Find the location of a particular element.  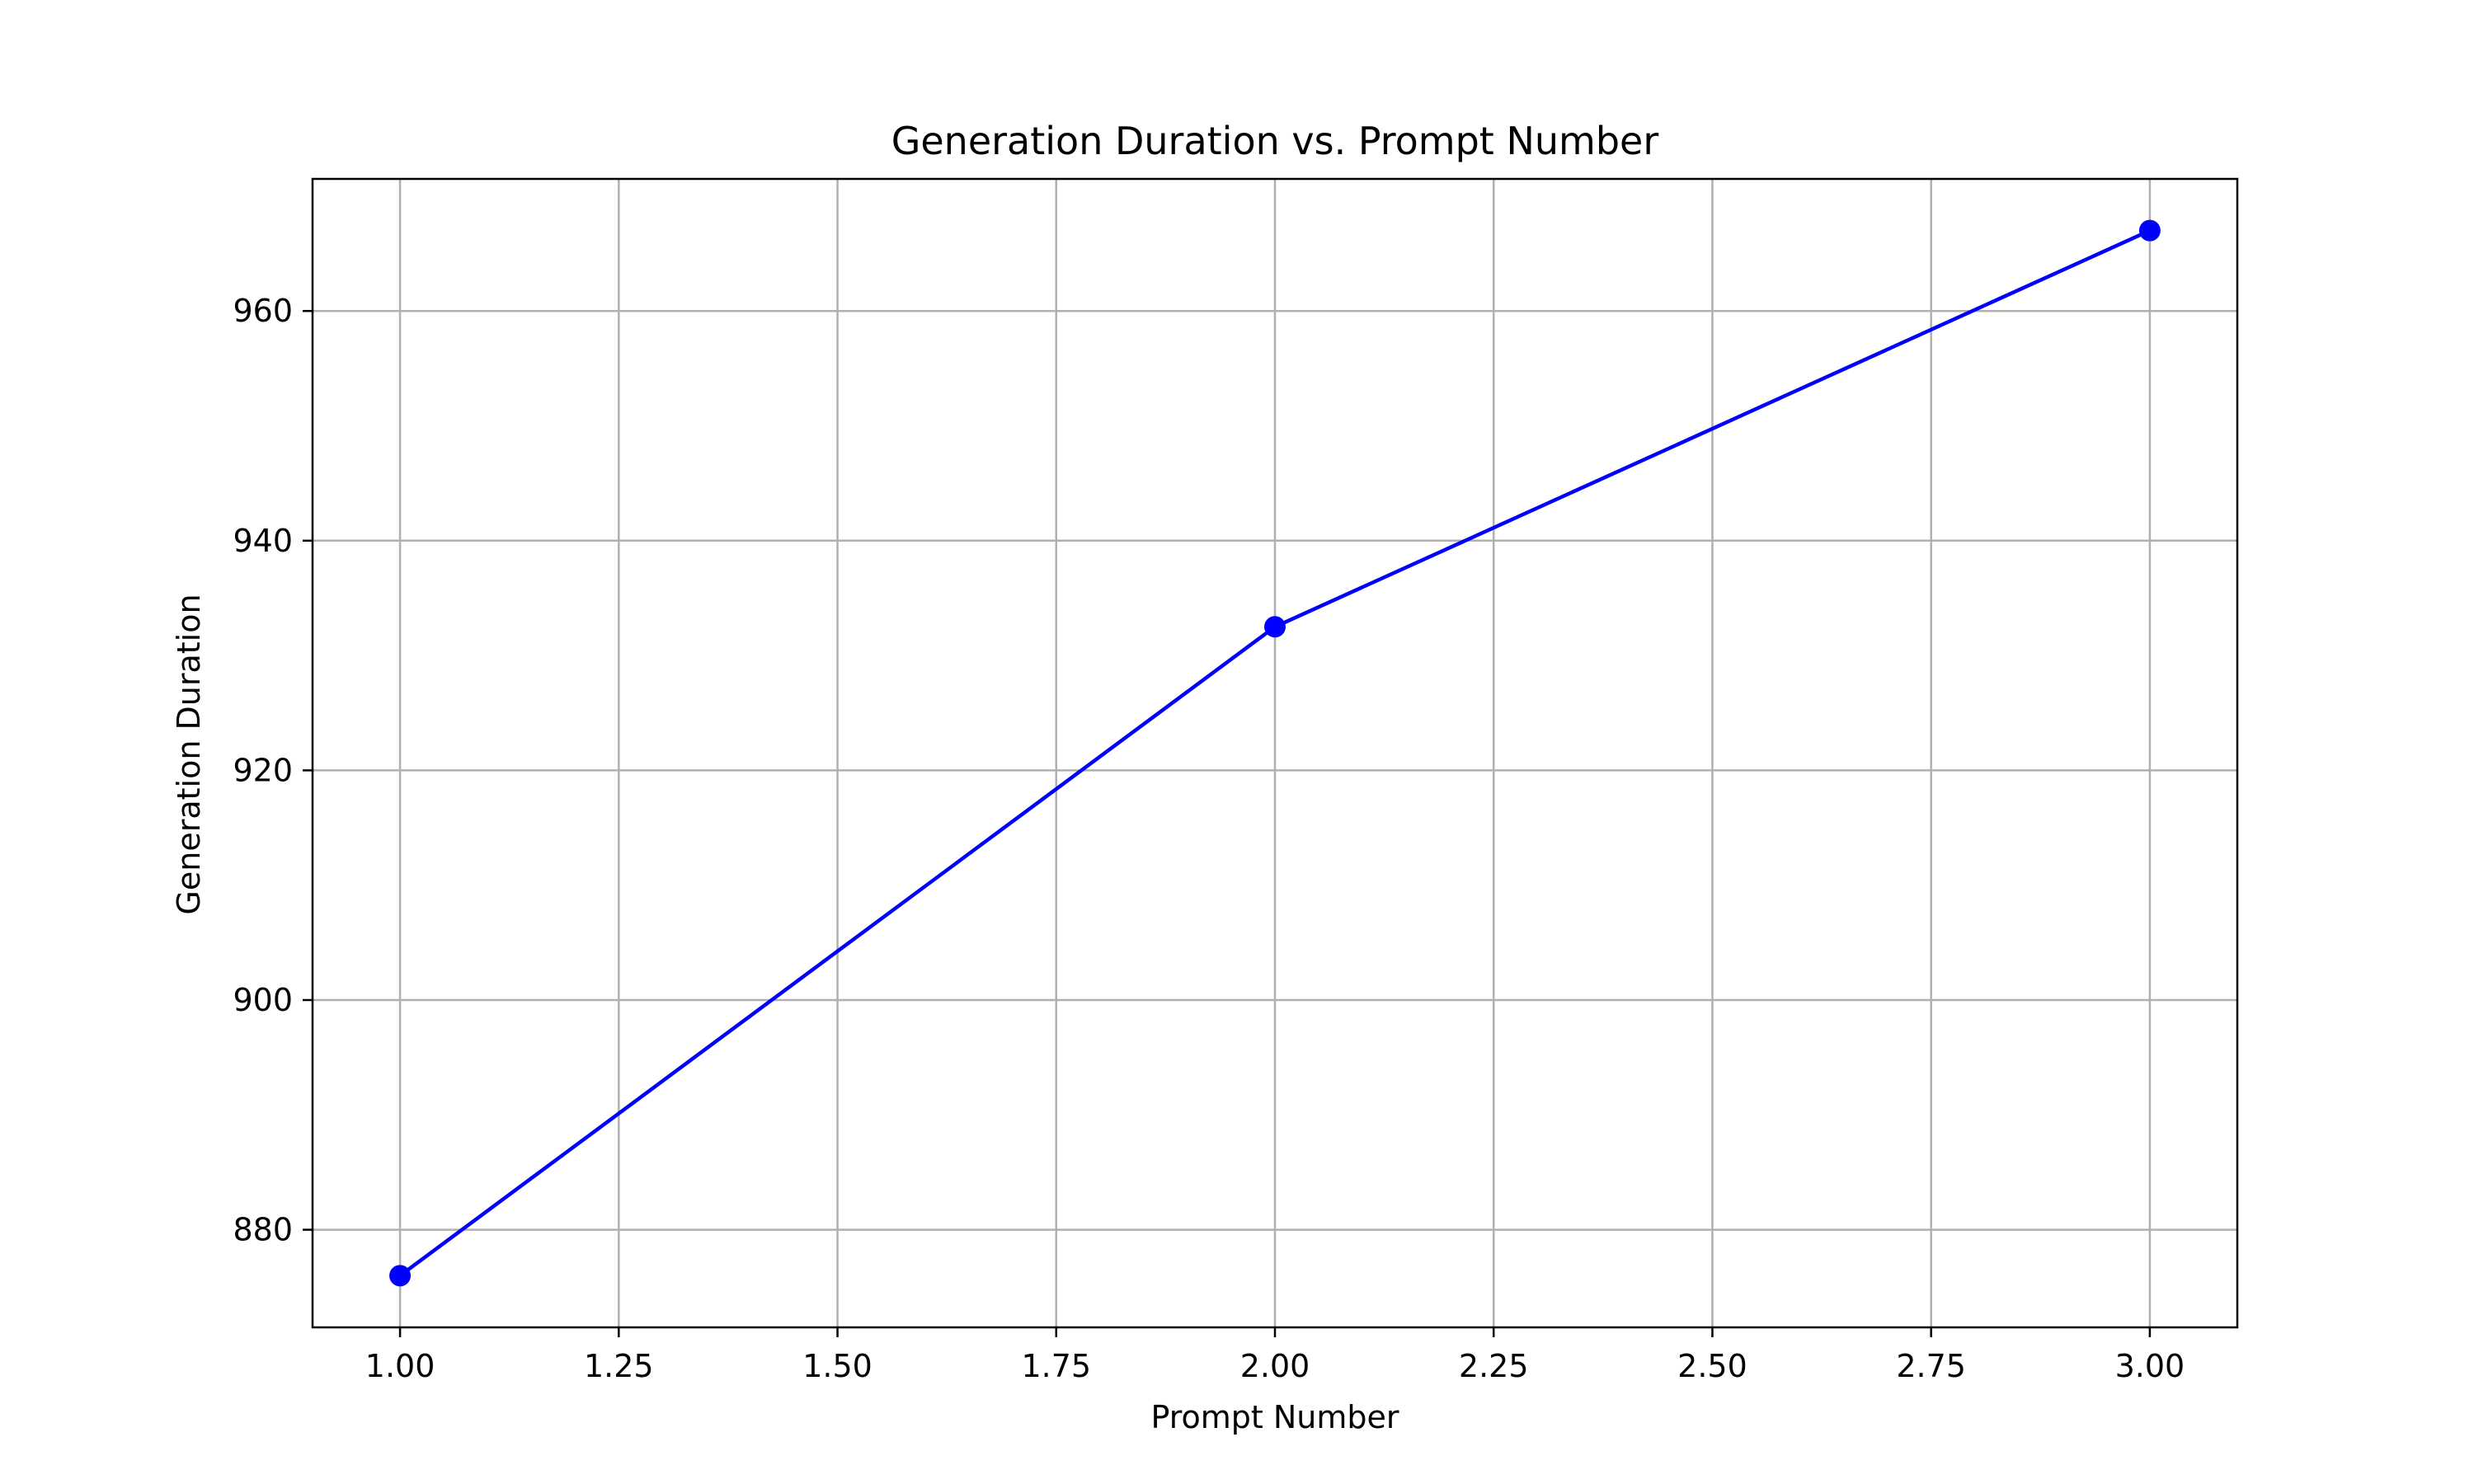

y-axis-label: Generation Duration is located at coordinates (189, 754).